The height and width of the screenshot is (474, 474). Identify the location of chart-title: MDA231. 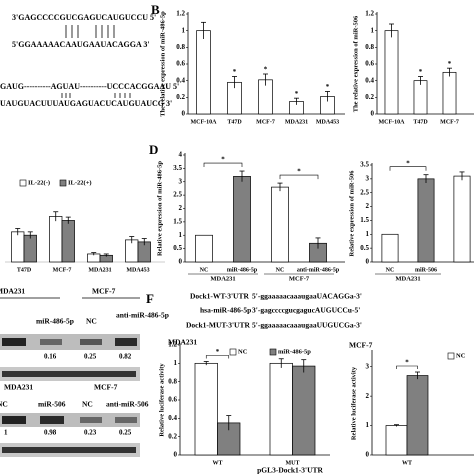
(182, 342).